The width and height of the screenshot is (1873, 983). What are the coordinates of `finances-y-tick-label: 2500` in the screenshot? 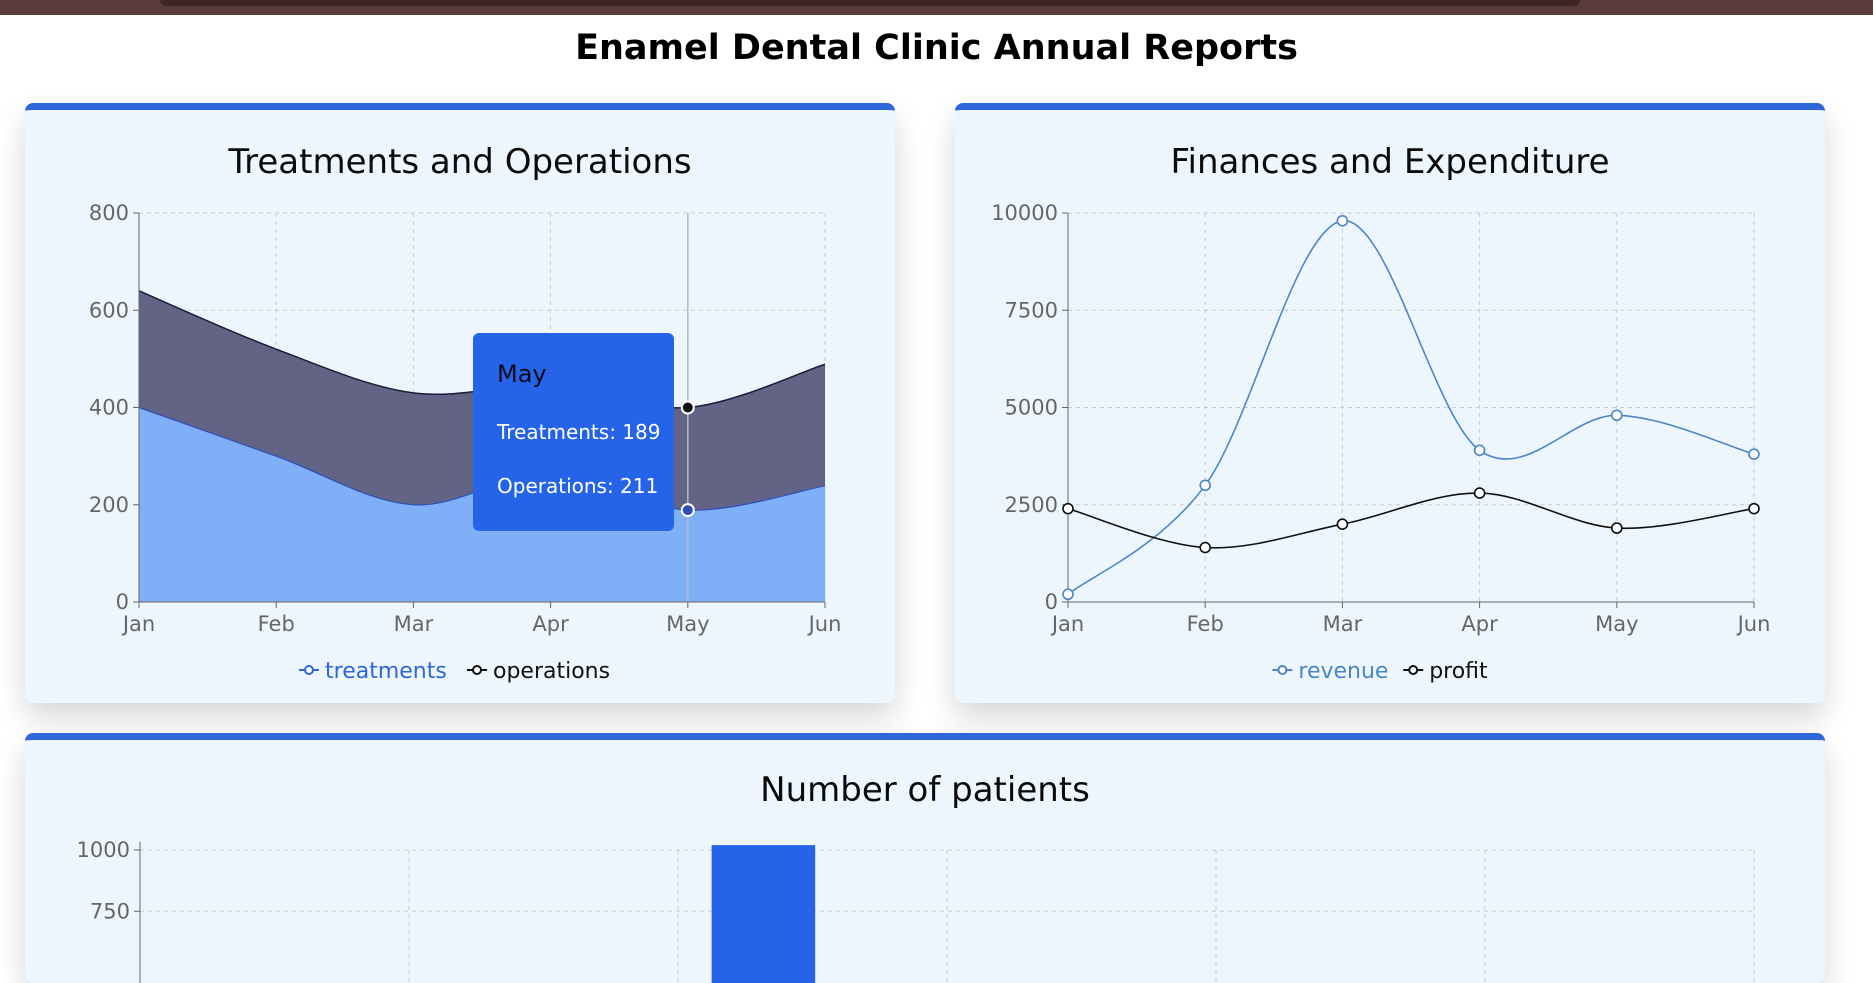 It's located at (1031, 505).